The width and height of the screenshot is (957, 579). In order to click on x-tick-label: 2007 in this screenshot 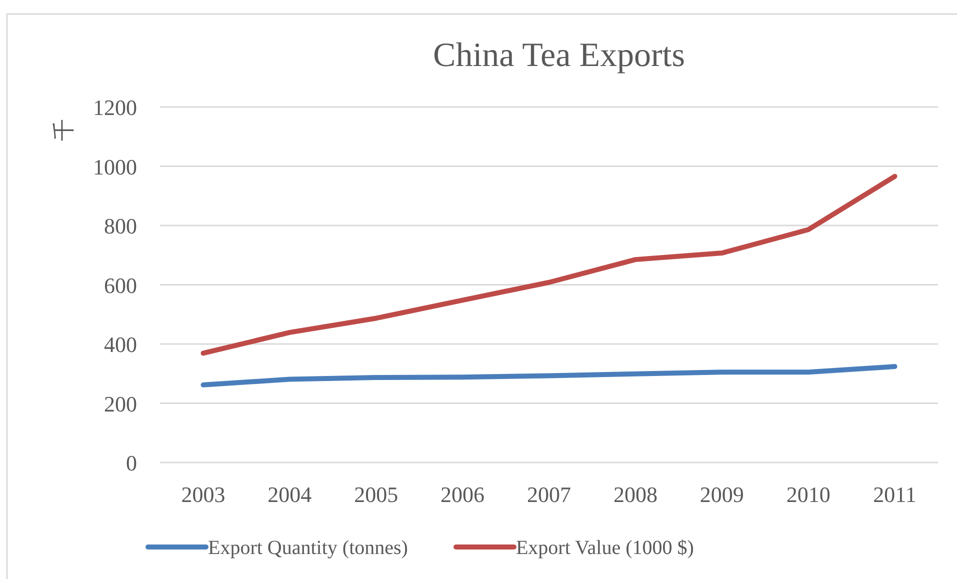, I will do `click(549, 494)`.